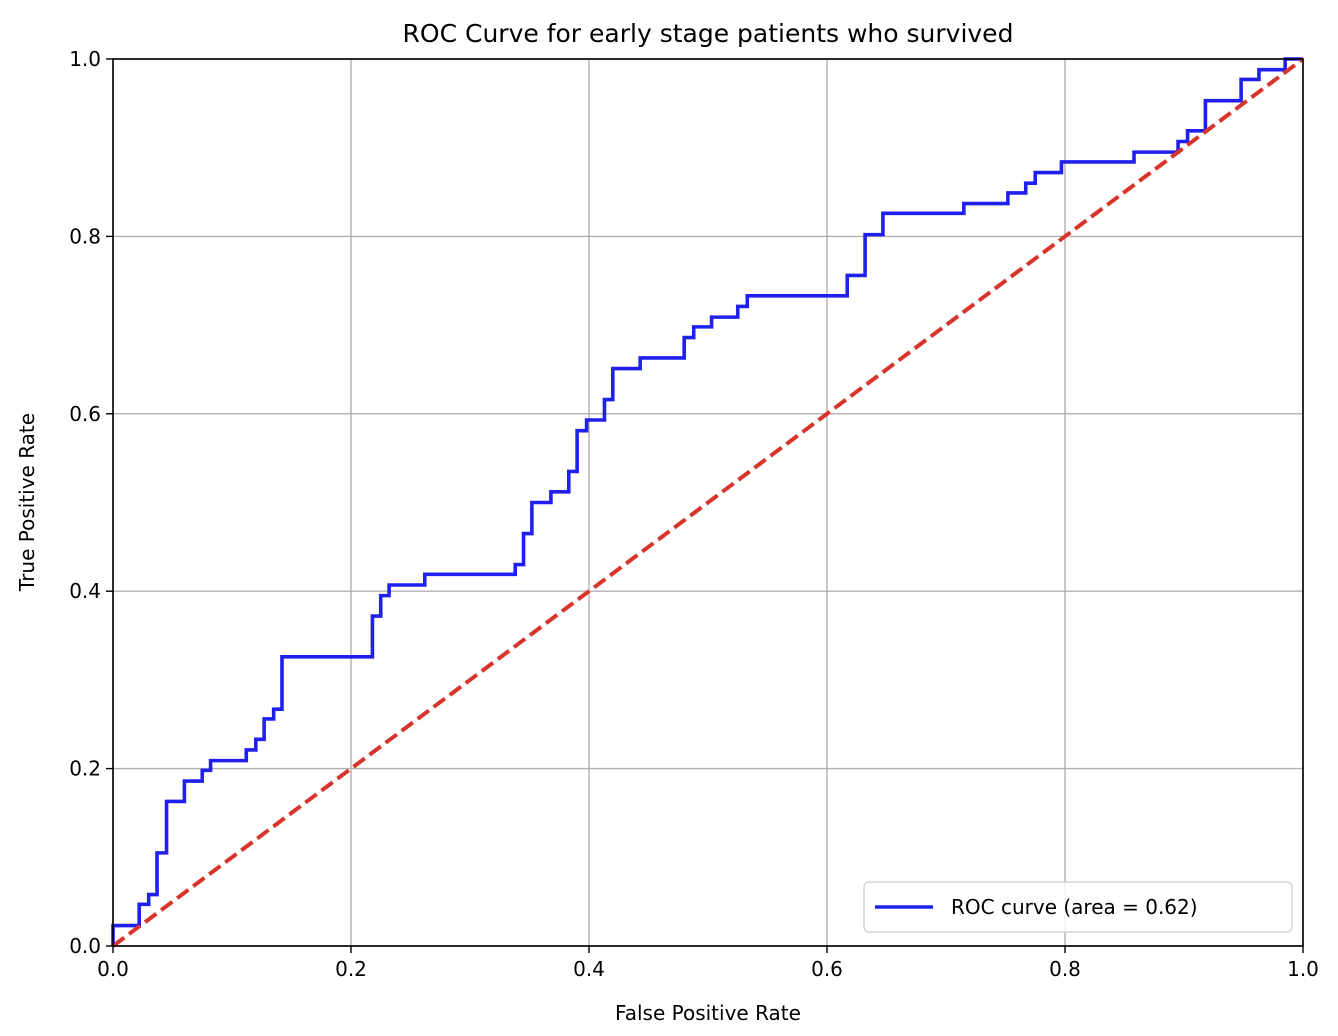 The height and width of the screenshot is (1036, 1338). Describe the element at coordinates (85, 769) in the screenshot. I see `y-tick-label: 0.2` at that location.